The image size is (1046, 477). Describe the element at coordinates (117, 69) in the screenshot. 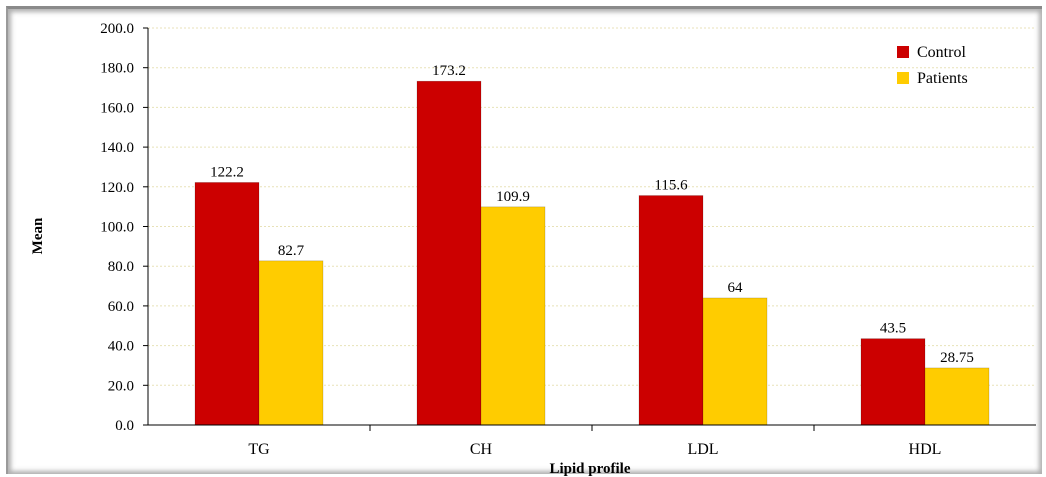

I see `y-tick-label: 180.0` at that location.